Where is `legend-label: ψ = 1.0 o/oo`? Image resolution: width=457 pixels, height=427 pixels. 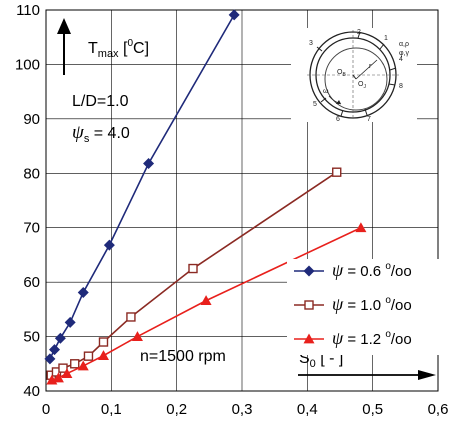 legend-label: ψ = 1.0 o/oo is located at coordinates (372, 304).